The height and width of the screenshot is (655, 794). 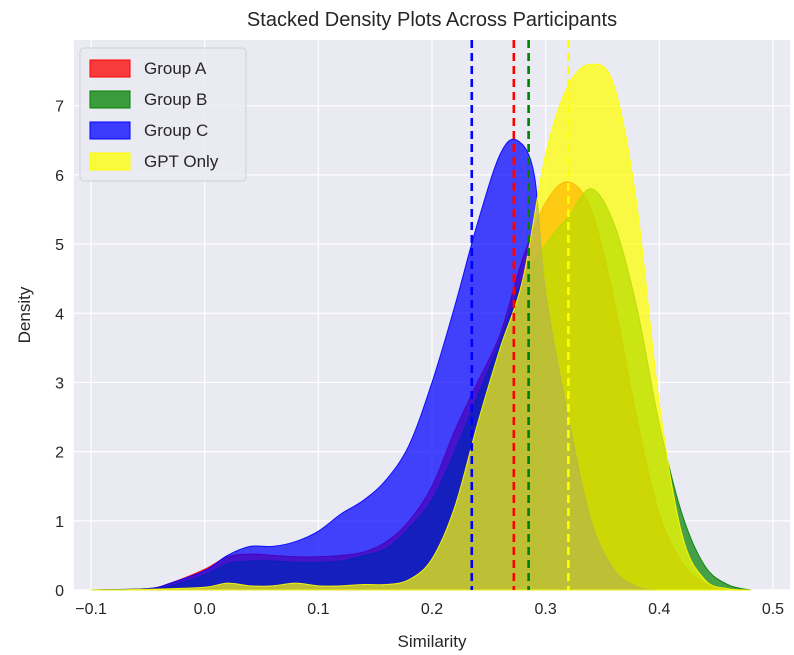 What do you see at coordinates (318, 609) in the screenshot?
I see `x-tick-label: 0.1` at bounding box center [318, 609].